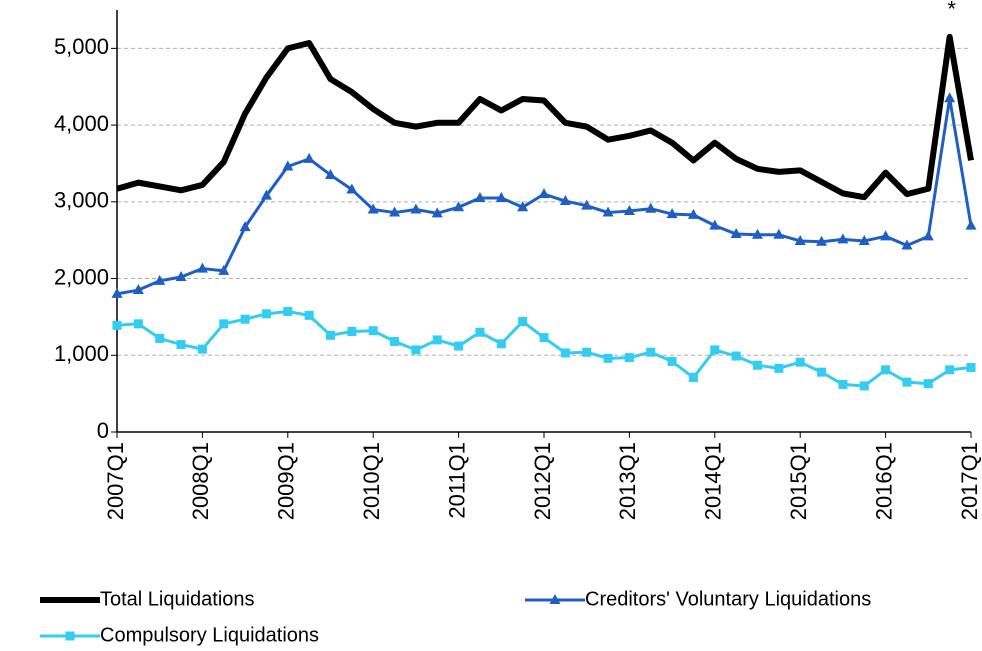  I want to click on y-tick-label: 3,000, so click(81, 200).